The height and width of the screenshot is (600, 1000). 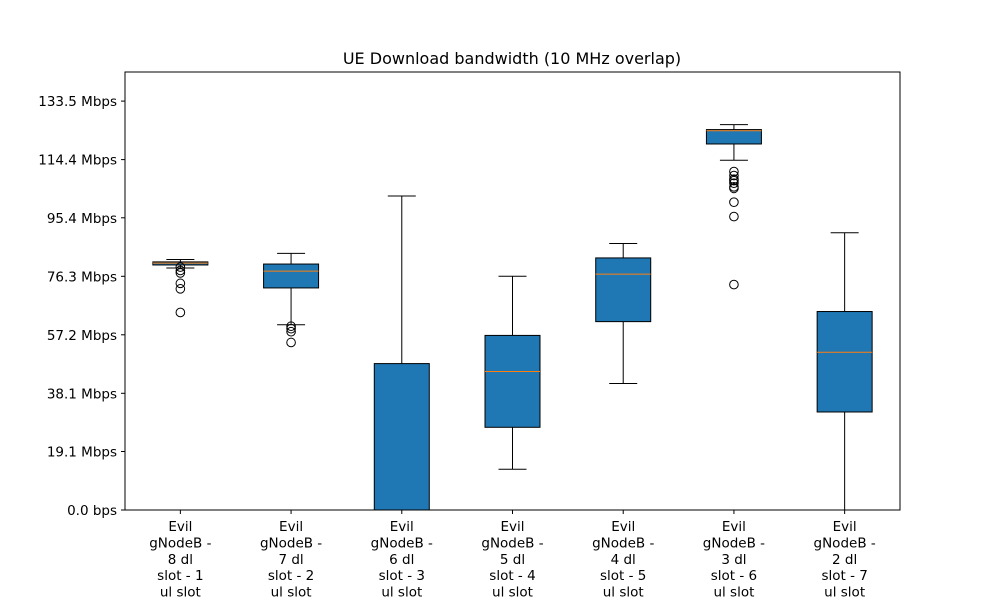 What do you see at coordinates (844, 560) in the screenshot?
I see `x-tick-label-line: 2 dl` at bounding box center [844, 560].